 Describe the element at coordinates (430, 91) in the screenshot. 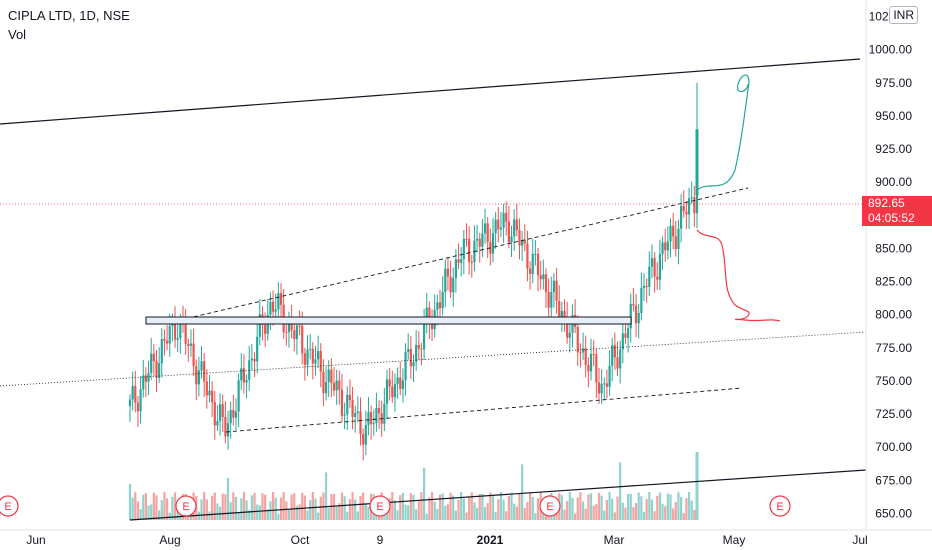

I see `upper-channel-line` at that location.